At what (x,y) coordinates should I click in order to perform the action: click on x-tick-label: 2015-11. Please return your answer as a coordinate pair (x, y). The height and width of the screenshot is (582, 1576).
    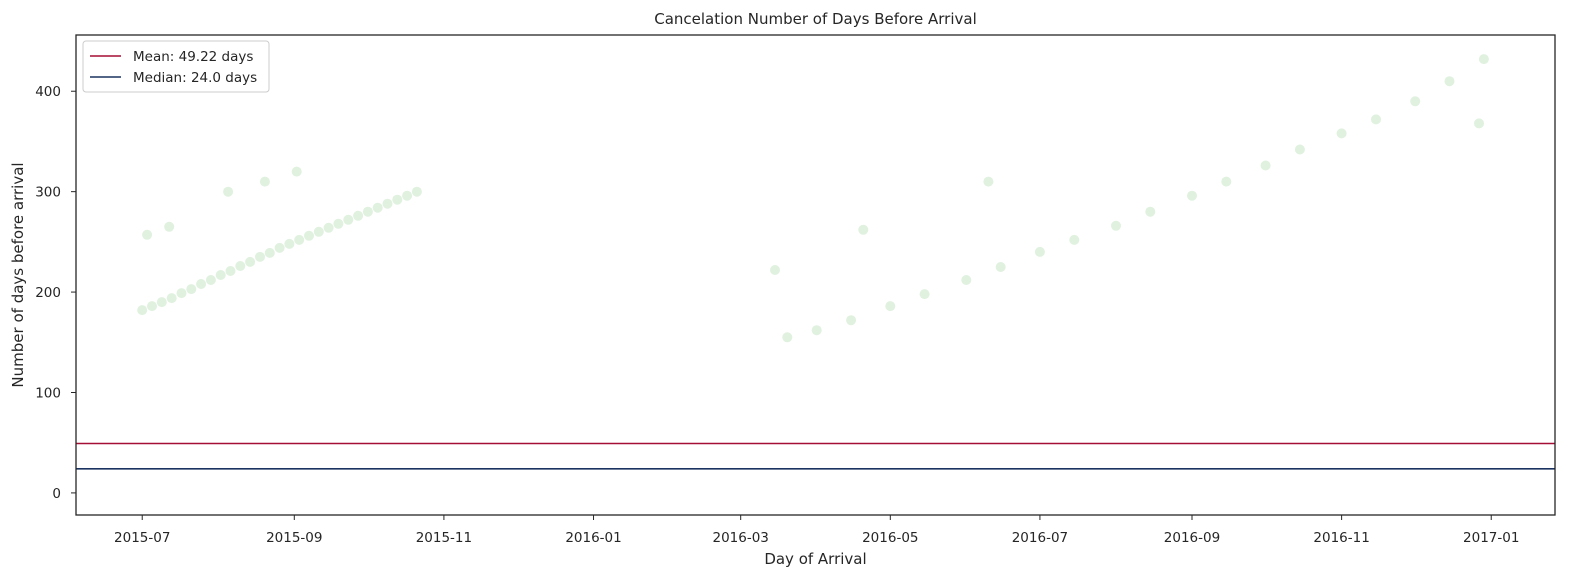
    Looking at the image, I should click on (444, 538).